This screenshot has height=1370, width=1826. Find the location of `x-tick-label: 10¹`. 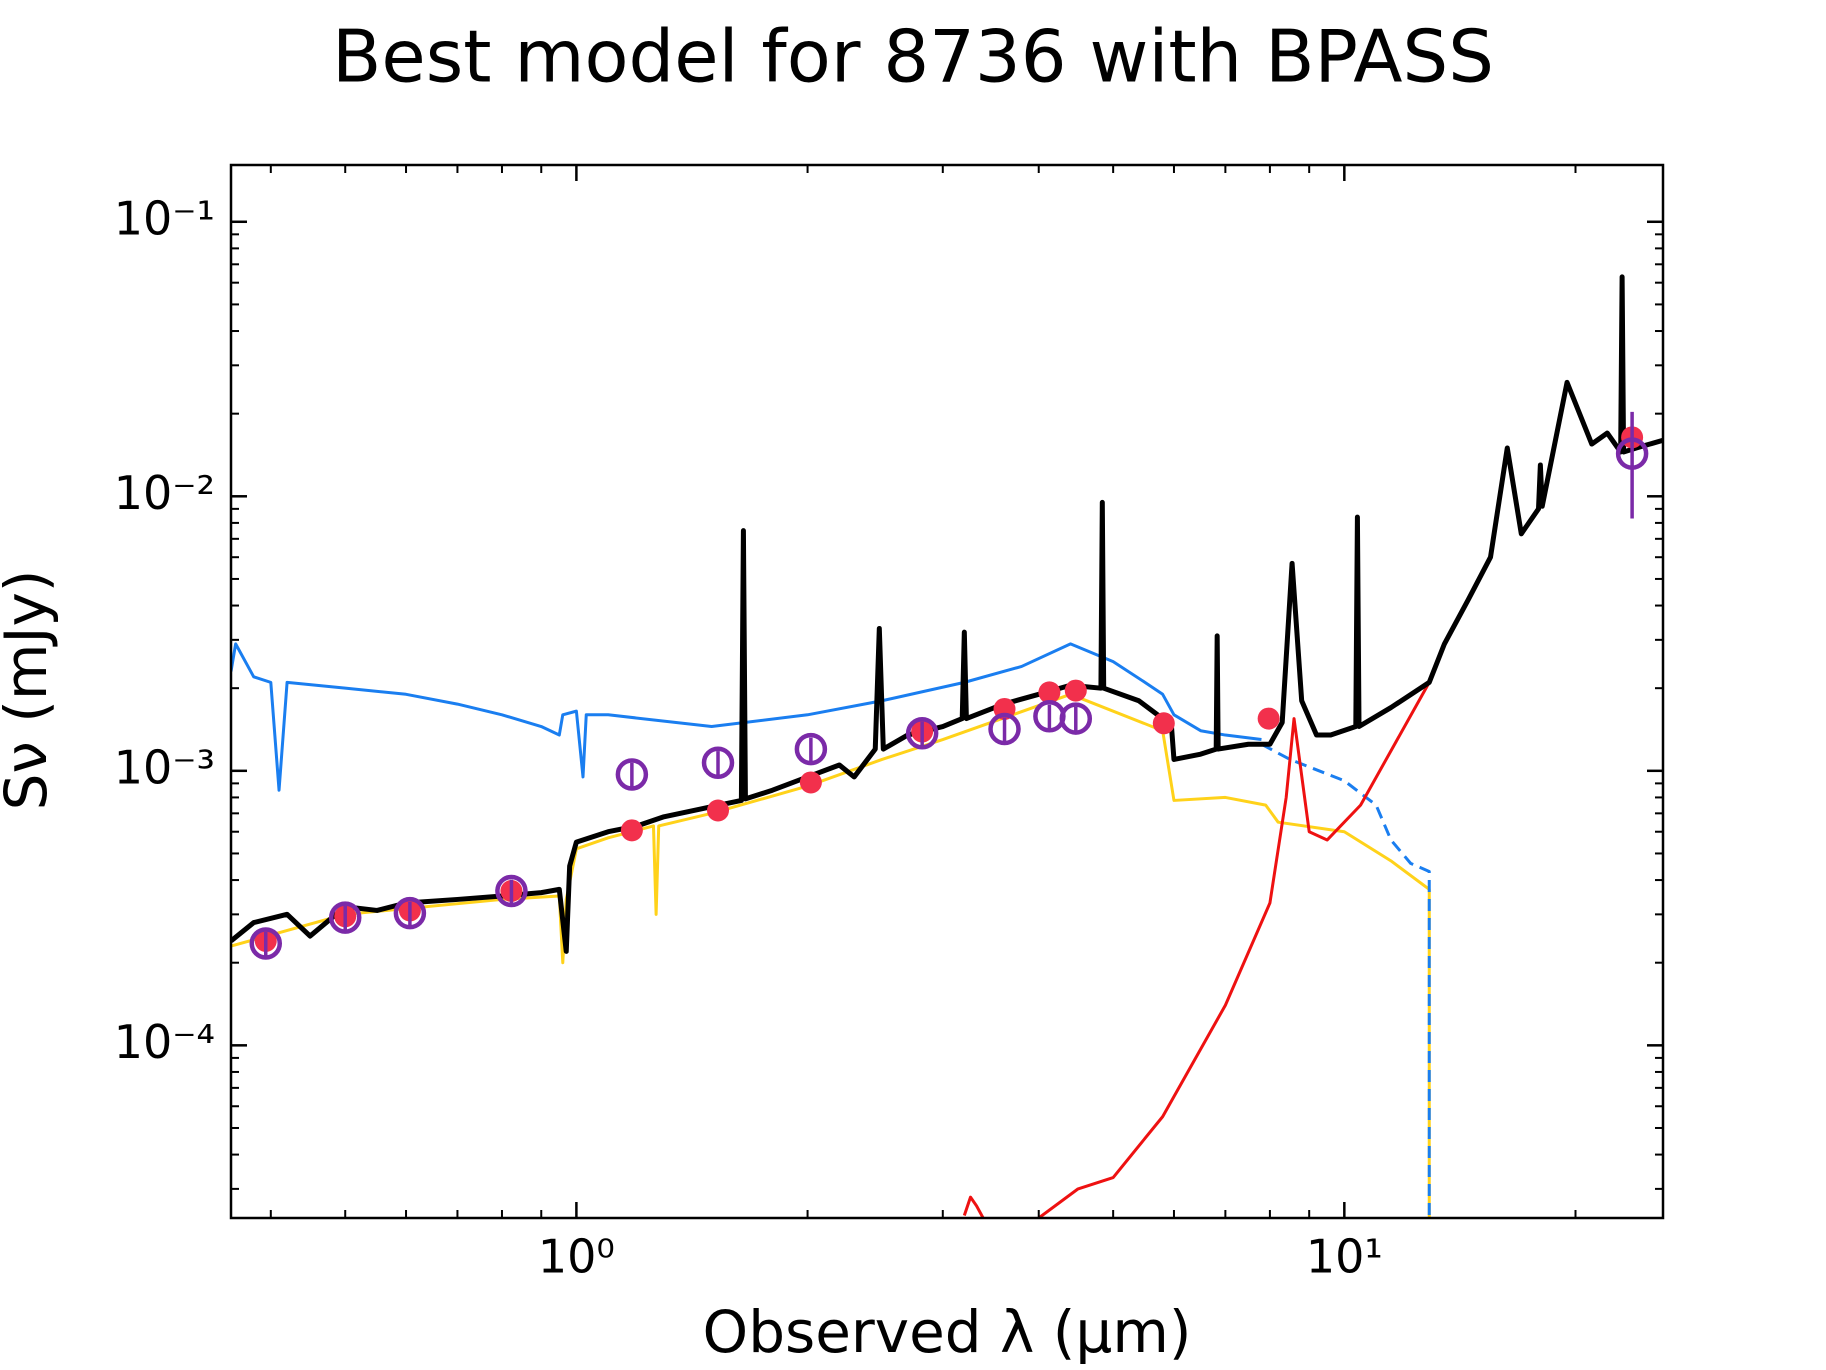

x-tick-label: 10¹ is located at coordinates (1344, 1257).